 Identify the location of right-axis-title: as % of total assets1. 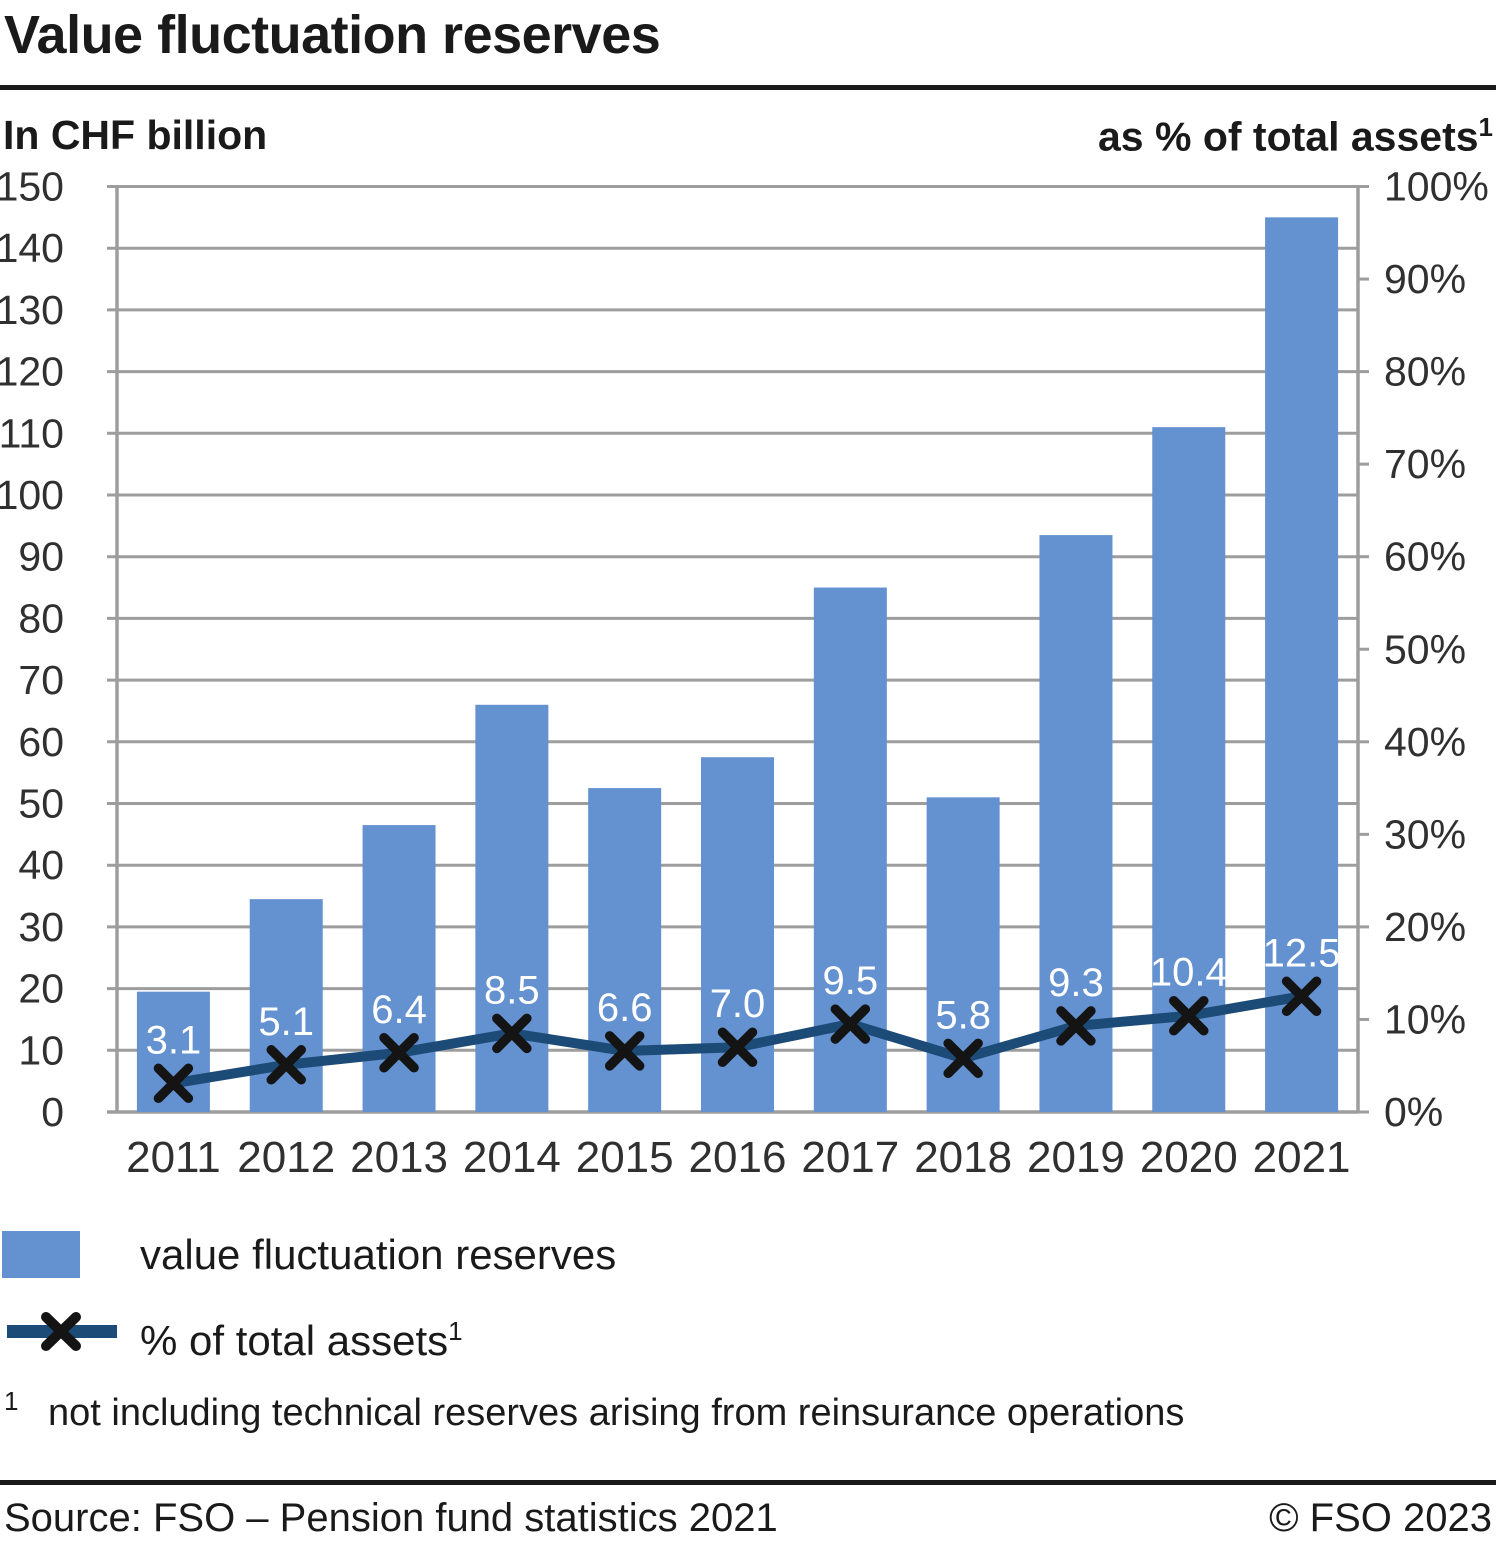
(1295, 136).